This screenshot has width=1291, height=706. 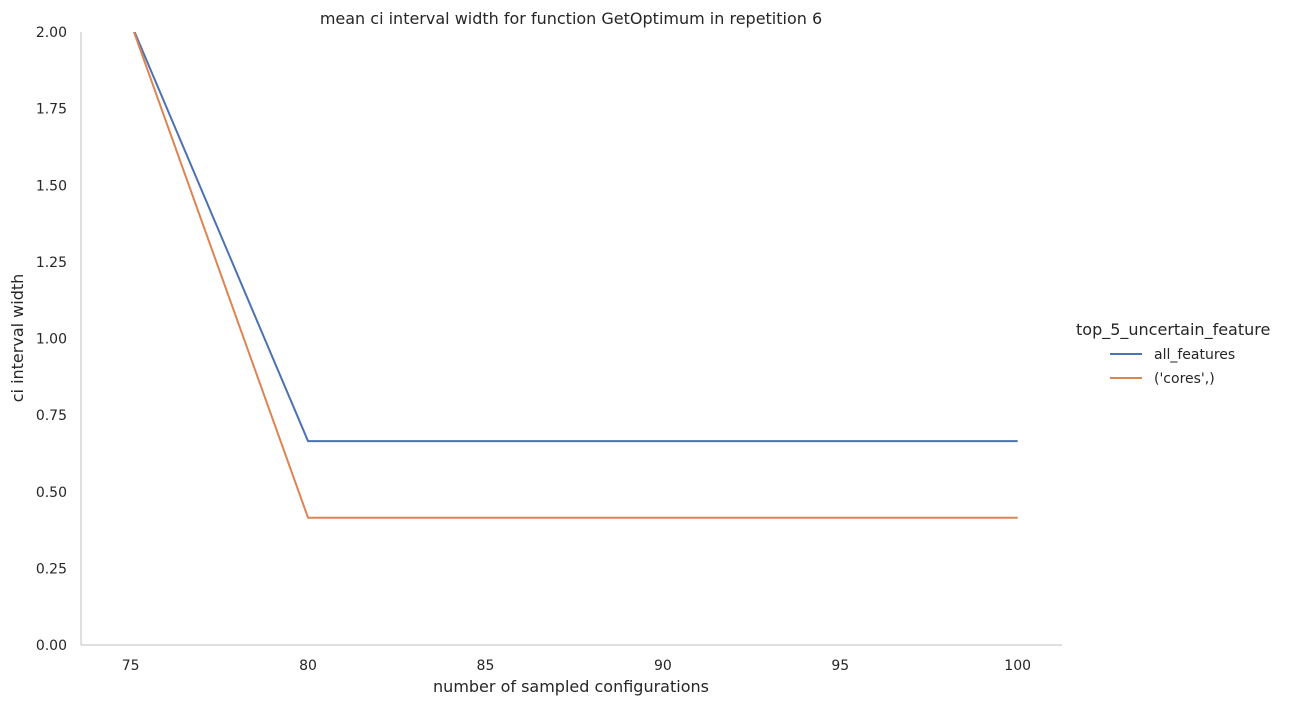 What do you see at coordinates (663, 666) in the screenshot?
I see `x-tick-label: 90` at bounding box center [663, 666].